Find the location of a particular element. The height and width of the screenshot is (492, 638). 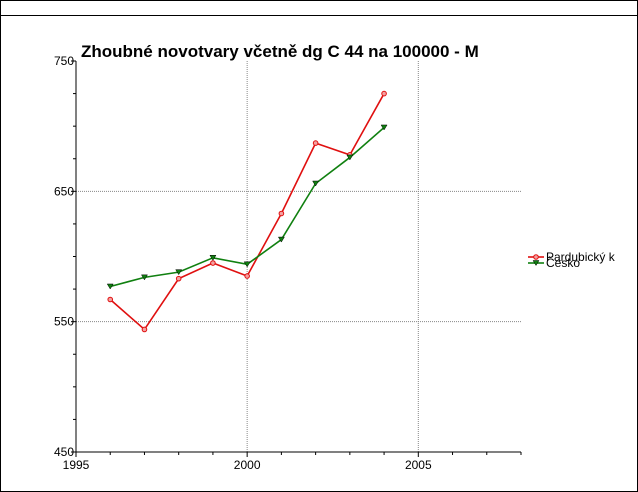

x-tick-label: 2000 is located at coordinates (247, 465).